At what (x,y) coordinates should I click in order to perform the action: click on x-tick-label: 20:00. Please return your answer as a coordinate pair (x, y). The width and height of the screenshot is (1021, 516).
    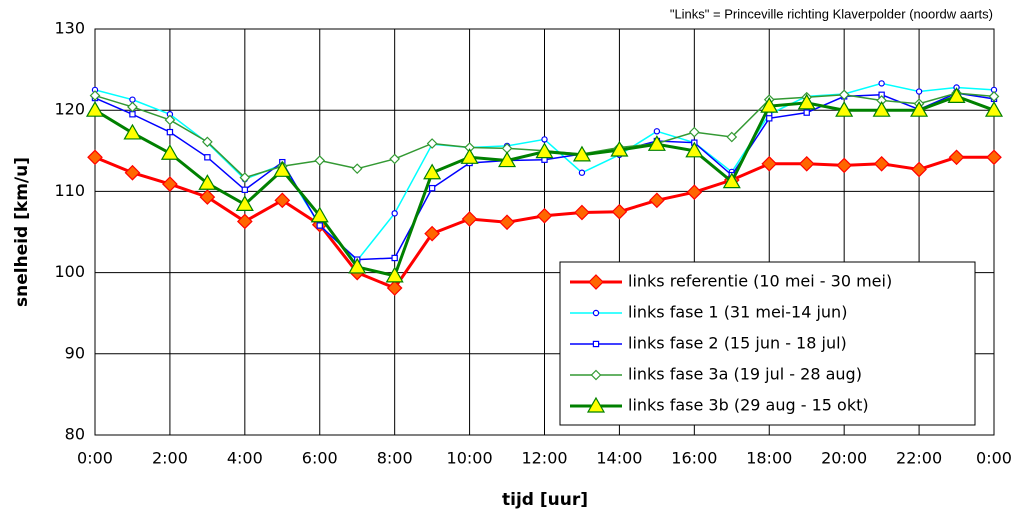
    Looking at the image, I should click on (844, 458).